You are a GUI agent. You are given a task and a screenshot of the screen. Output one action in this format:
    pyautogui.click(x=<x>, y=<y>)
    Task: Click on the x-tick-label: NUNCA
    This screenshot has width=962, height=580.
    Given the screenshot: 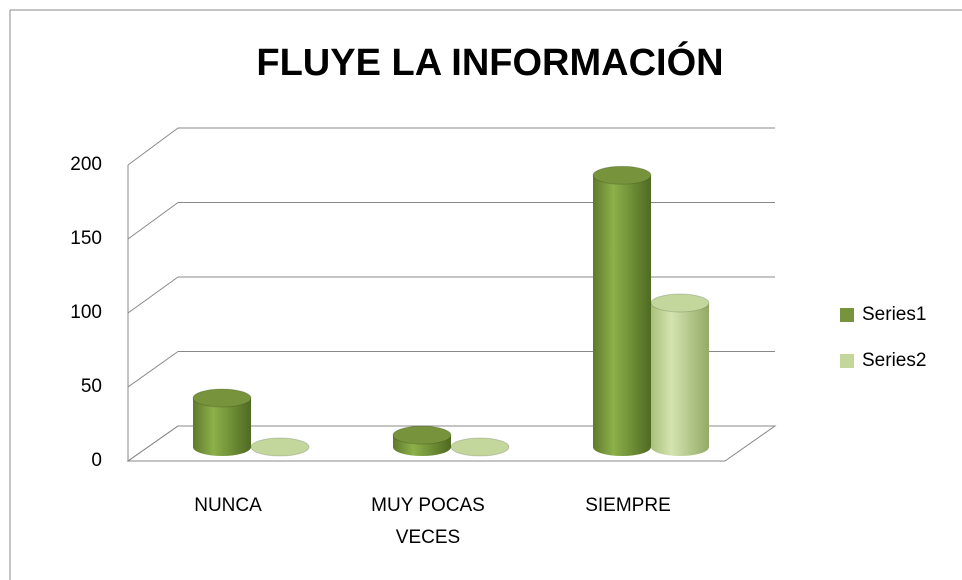 What is the action you would take?
    pyautogui.click(x=228, y=505)
    